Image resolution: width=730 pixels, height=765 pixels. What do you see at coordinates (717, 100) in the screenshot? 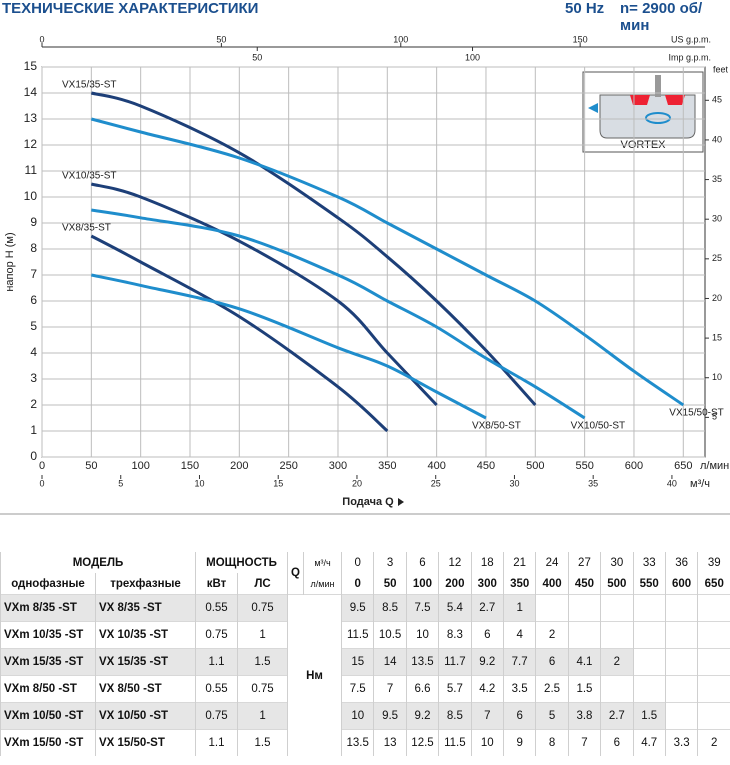
I see `y2-tick-label: 45` at bounding box center [717, 100].